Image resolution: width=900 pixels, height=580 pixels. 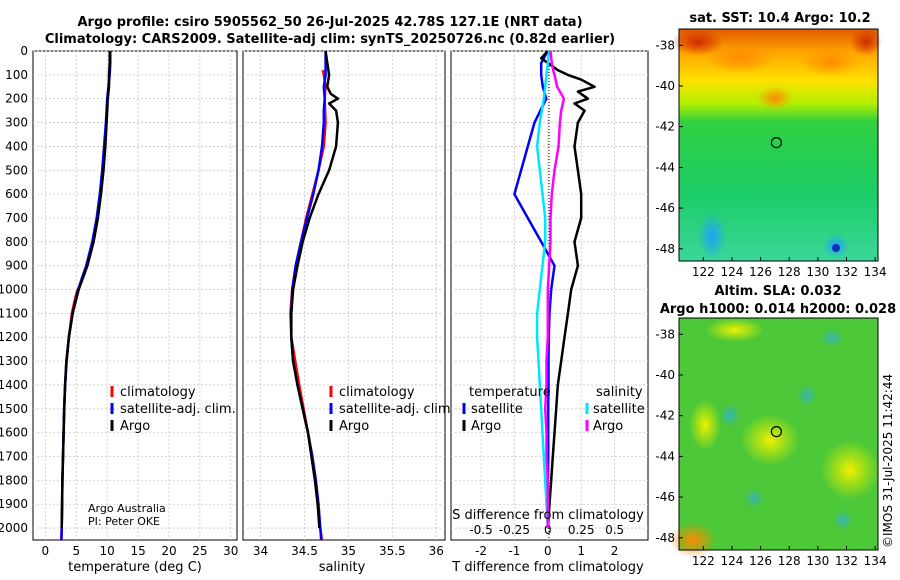 What do you see at coordinates (260, 551) in the screenshot?
I see `x-tick-label: 34` at bounding box center [260, 551].